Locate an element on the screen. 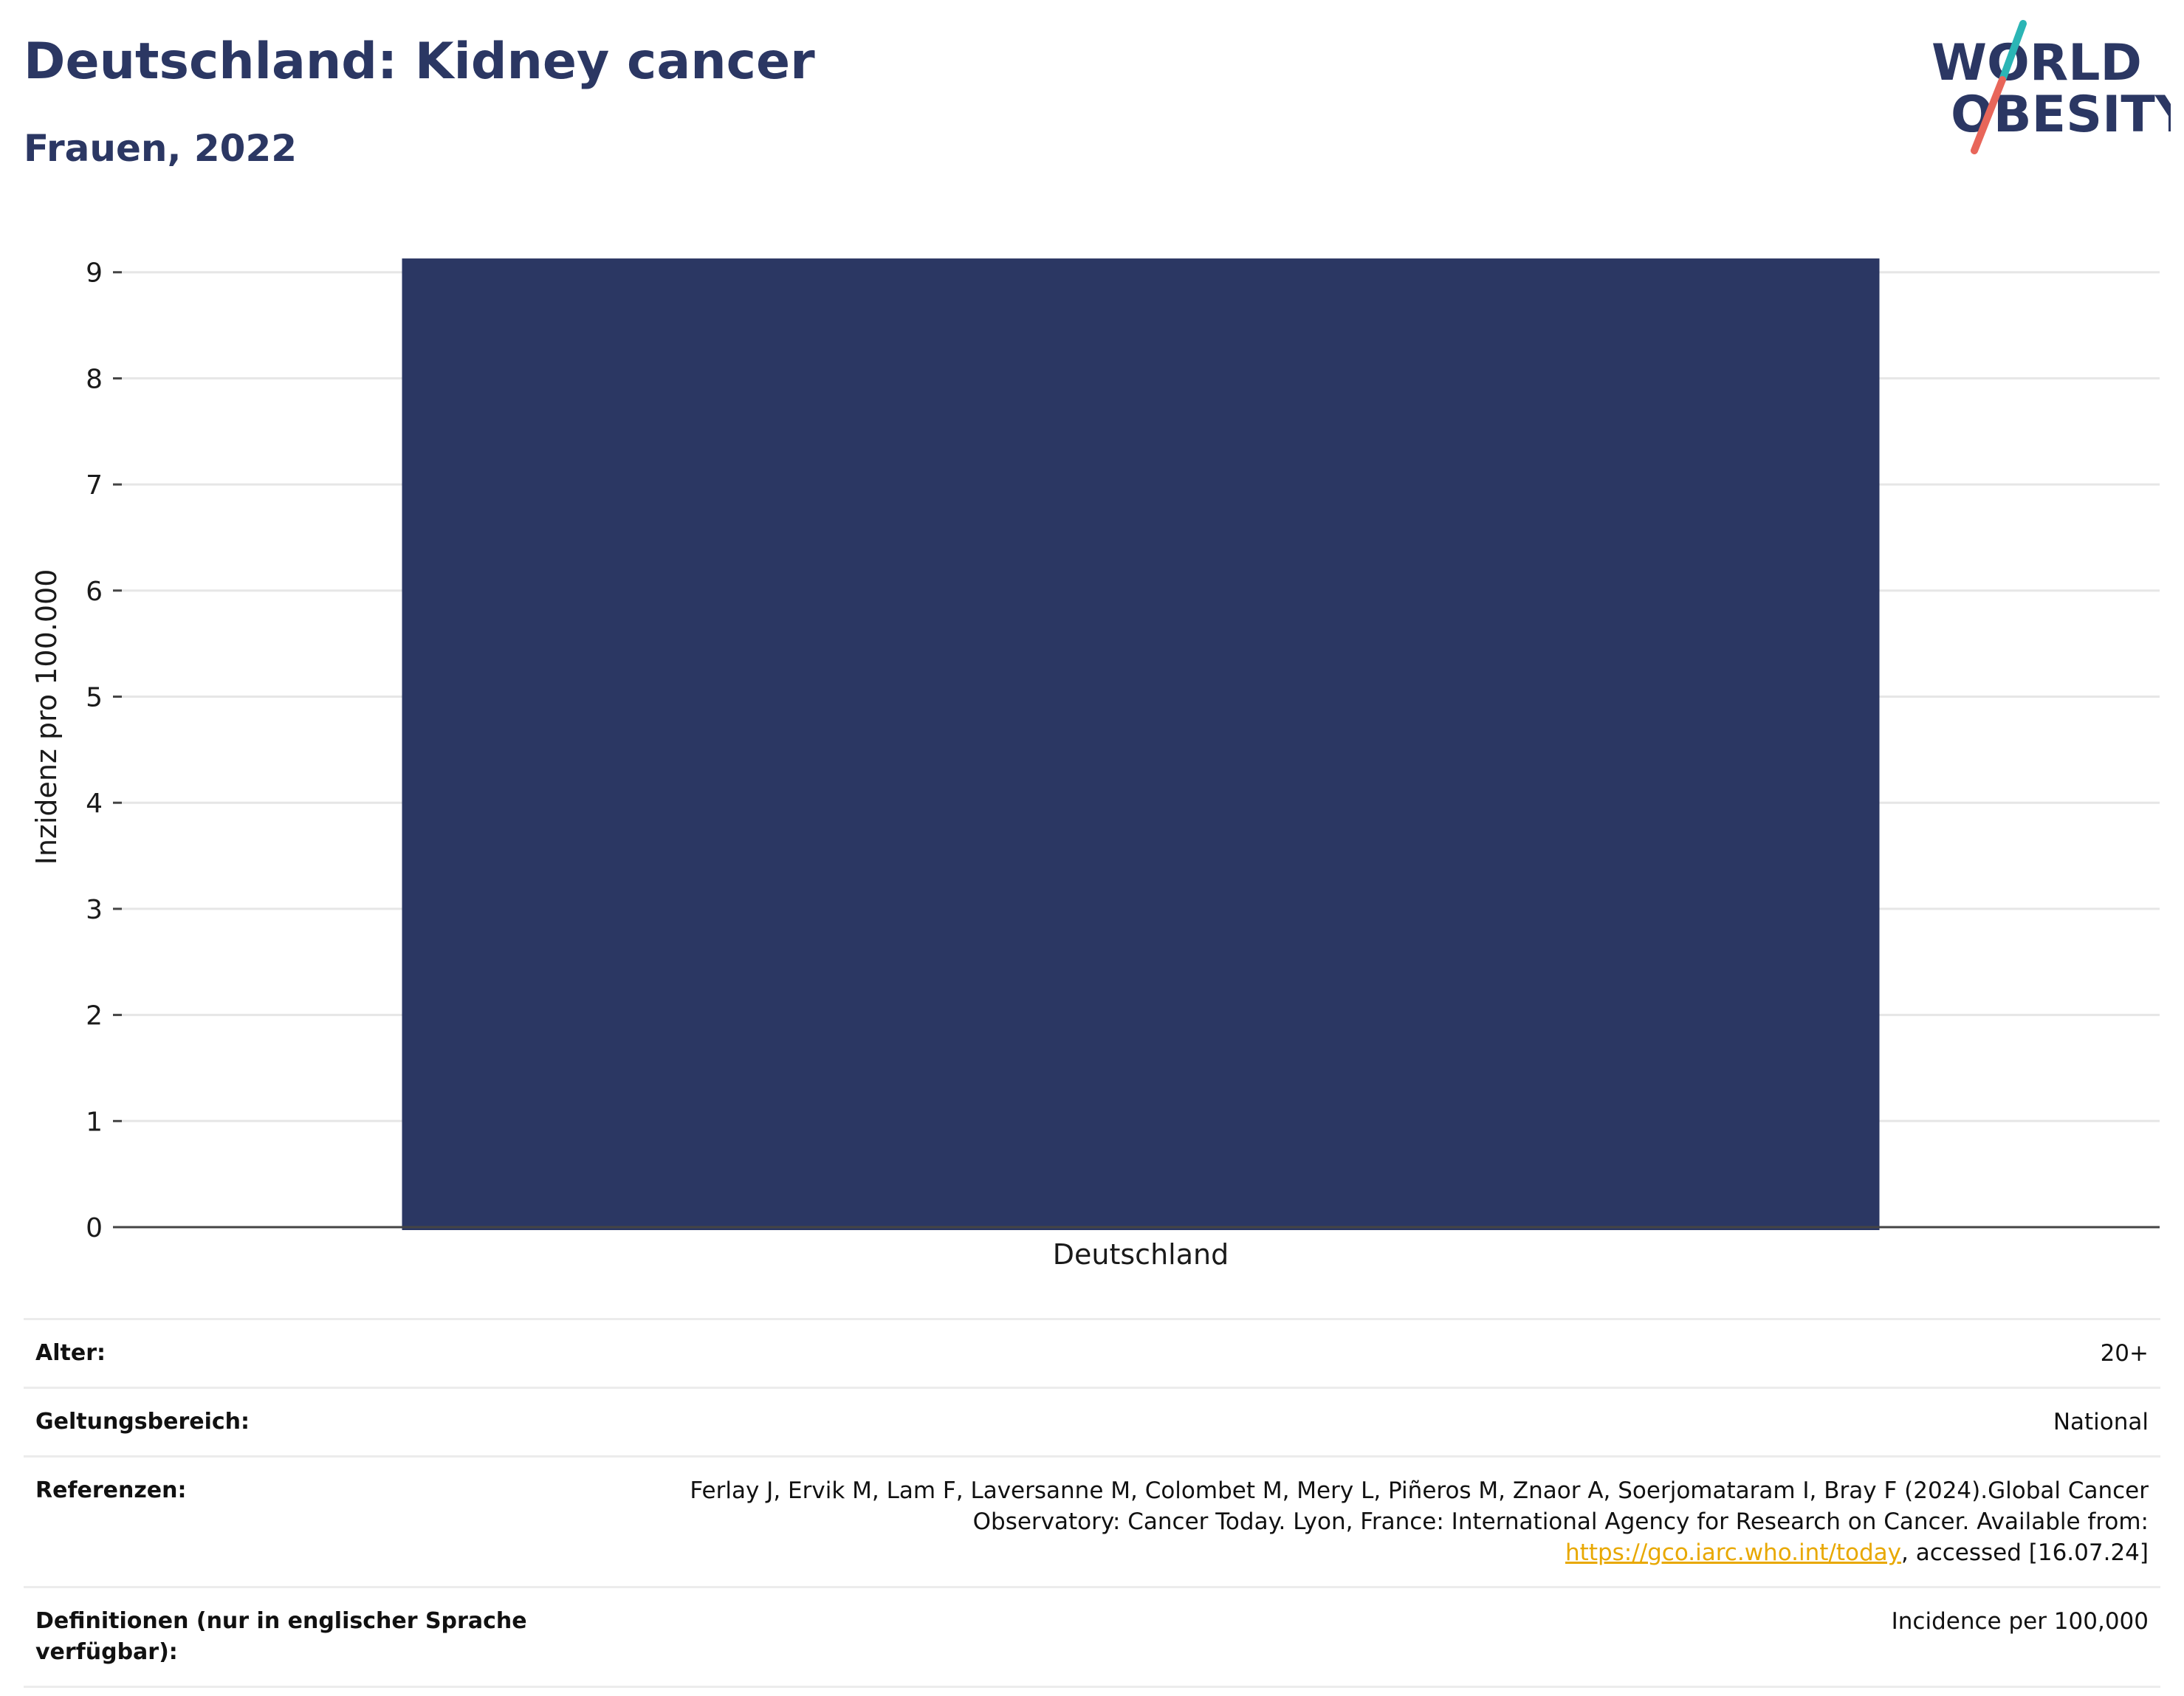 The width and height of the screenshot is (2184, 1696). y-tick-labels: 0 1 2 3 4 5 6 7 8 9 is located at coordinates (104, 750).